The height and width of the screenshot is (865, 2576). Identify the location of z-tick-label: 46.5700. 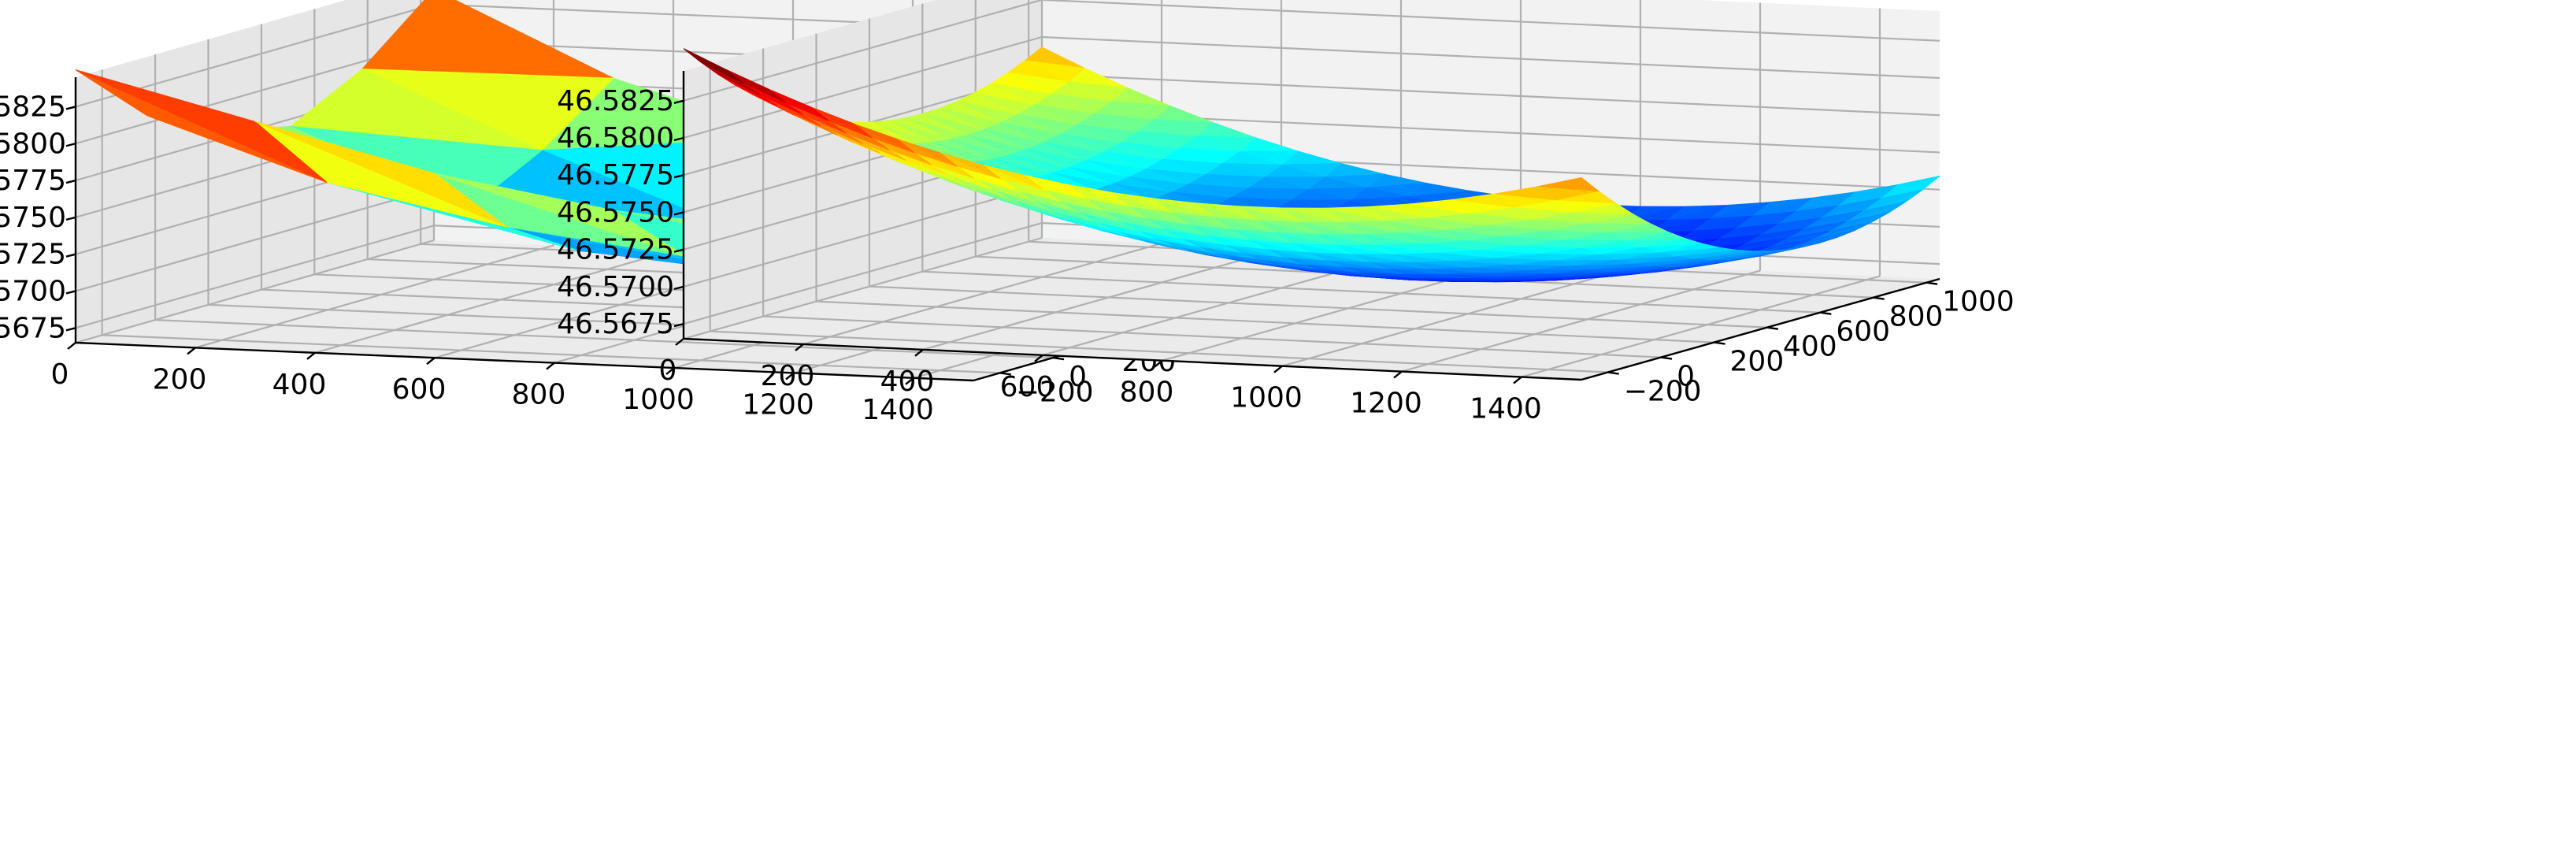
(615, 287).